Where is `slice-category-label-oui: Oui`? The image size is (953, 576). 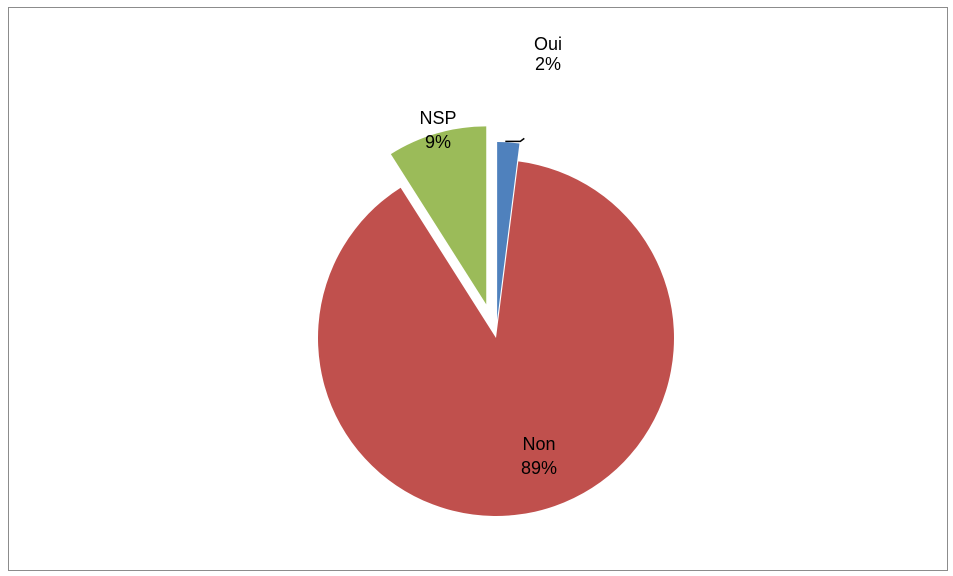
slice-category-label-oui: Oui is located at coordinates (548, 44).